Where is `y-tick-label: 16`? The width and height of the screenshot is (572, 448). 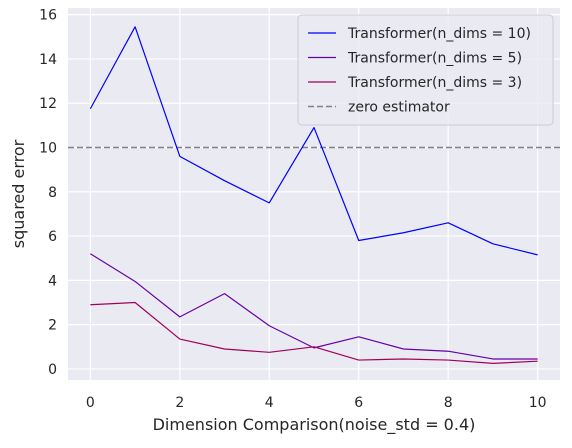 y-tick-label: 16 is located at coordinates (48, 16).